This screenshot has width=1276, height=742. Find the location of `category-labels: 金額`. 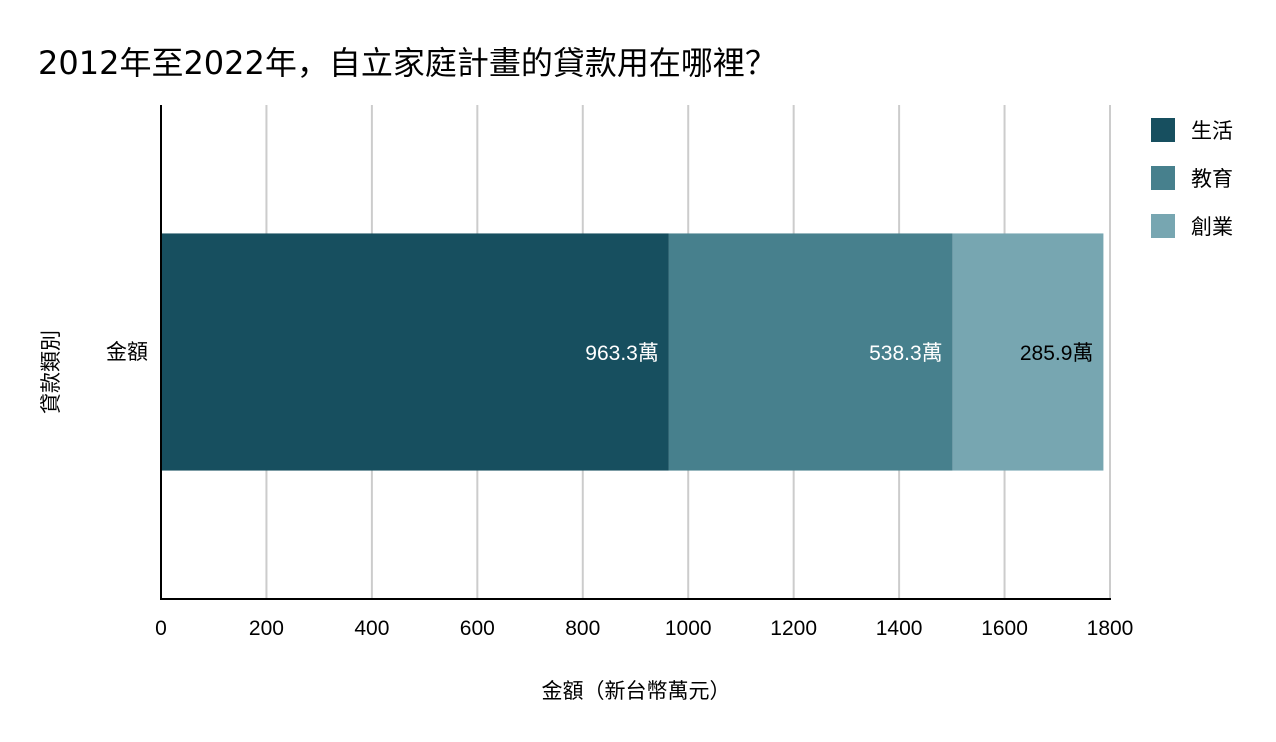

category-labels: 金額 is located at coordinates (127, 352).